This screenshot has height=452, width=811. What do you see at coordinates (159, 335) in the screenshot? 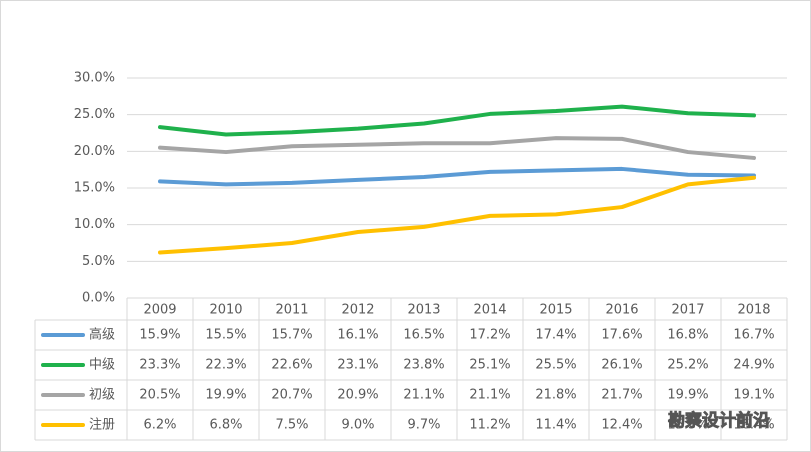
I see `table-value: 15.9%` at bounding box center [159, 335].